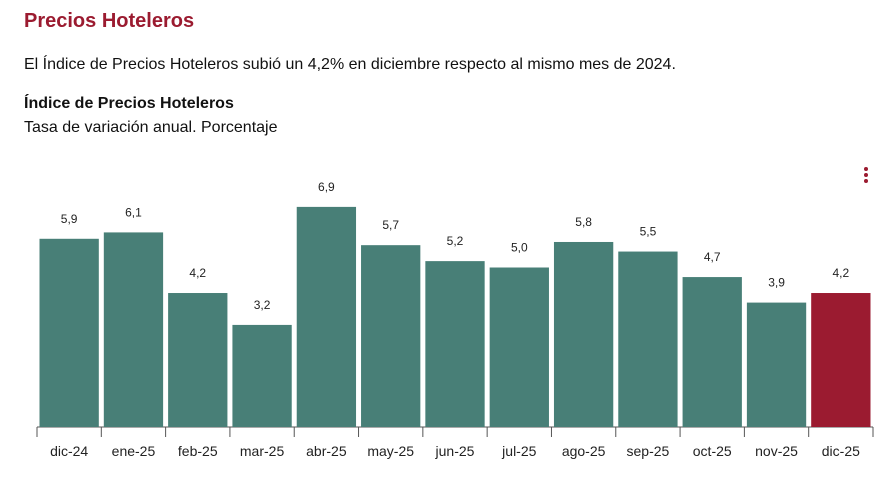  What do you see at coordinates (776, 283) in the screenshot?
I see `value-label: 3,9` at bounding box center [776, 283].